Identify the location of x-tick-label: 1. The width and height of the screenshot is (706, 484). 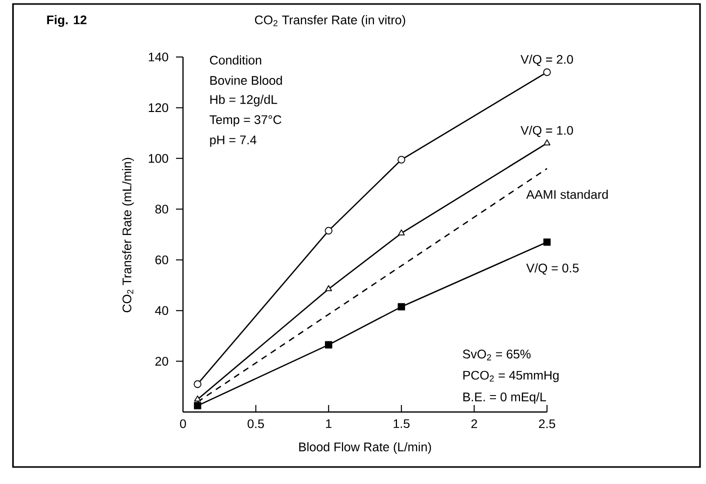
(329, 423).